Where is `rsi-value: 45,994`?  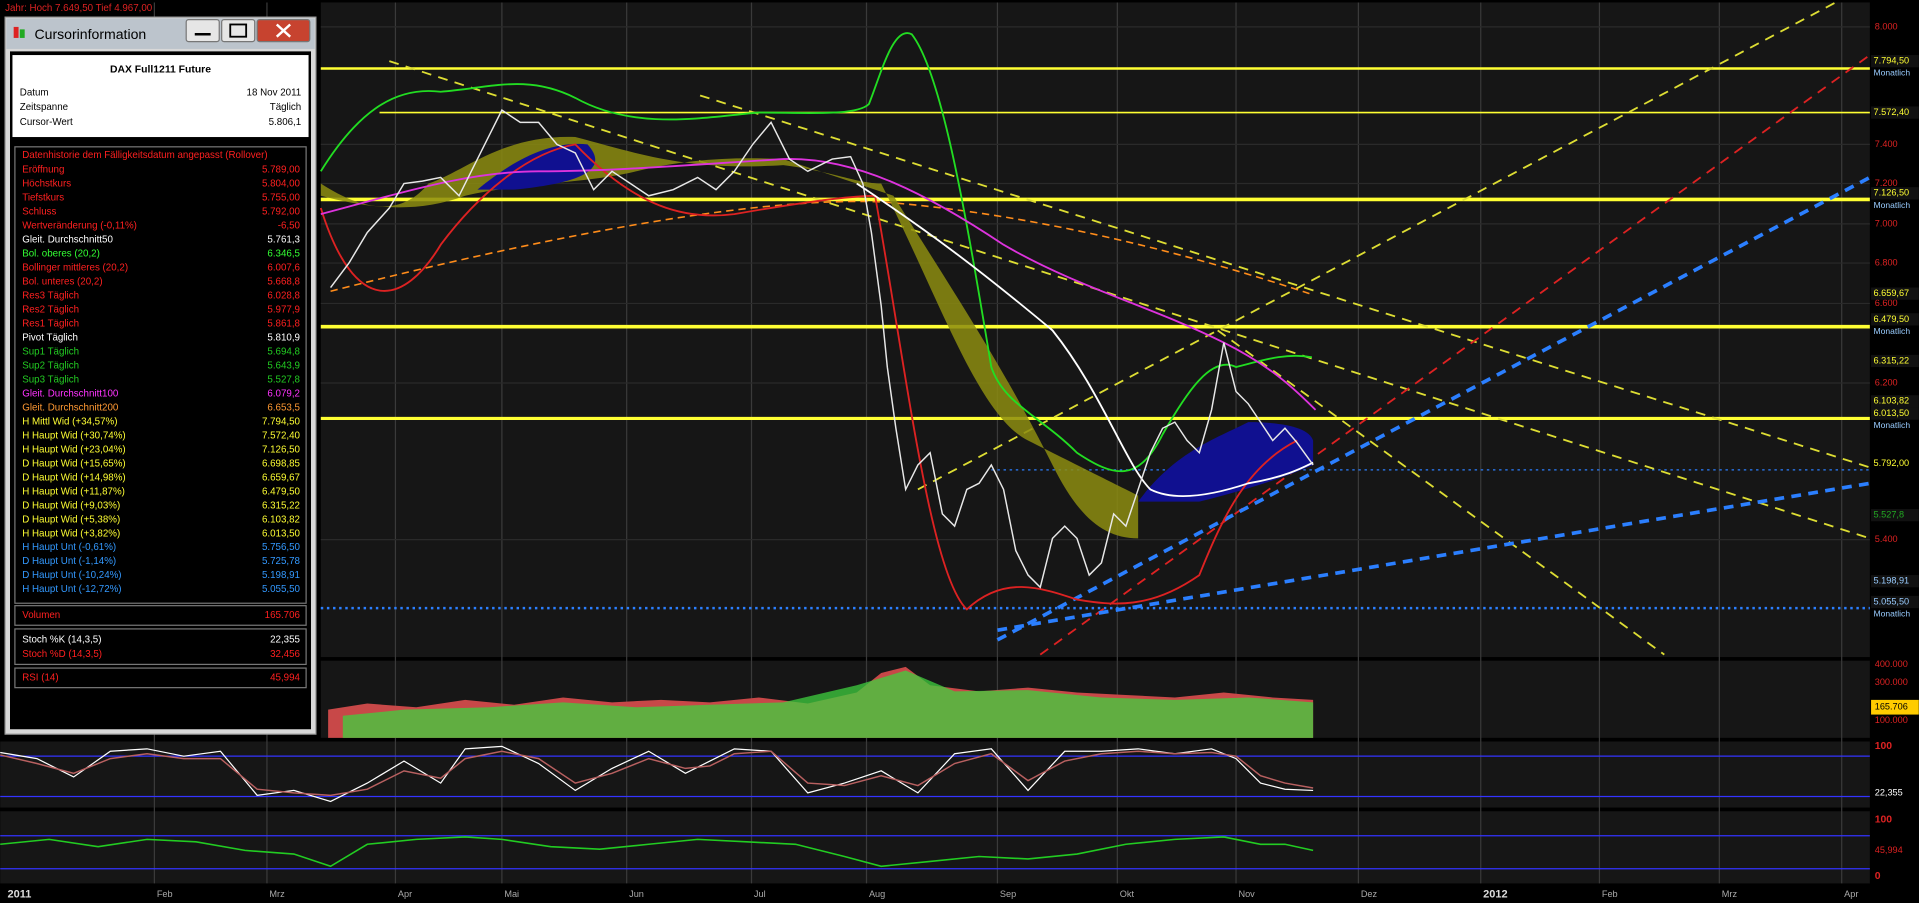 rsi-value: 45,994 is located at coordinates (285, 677).